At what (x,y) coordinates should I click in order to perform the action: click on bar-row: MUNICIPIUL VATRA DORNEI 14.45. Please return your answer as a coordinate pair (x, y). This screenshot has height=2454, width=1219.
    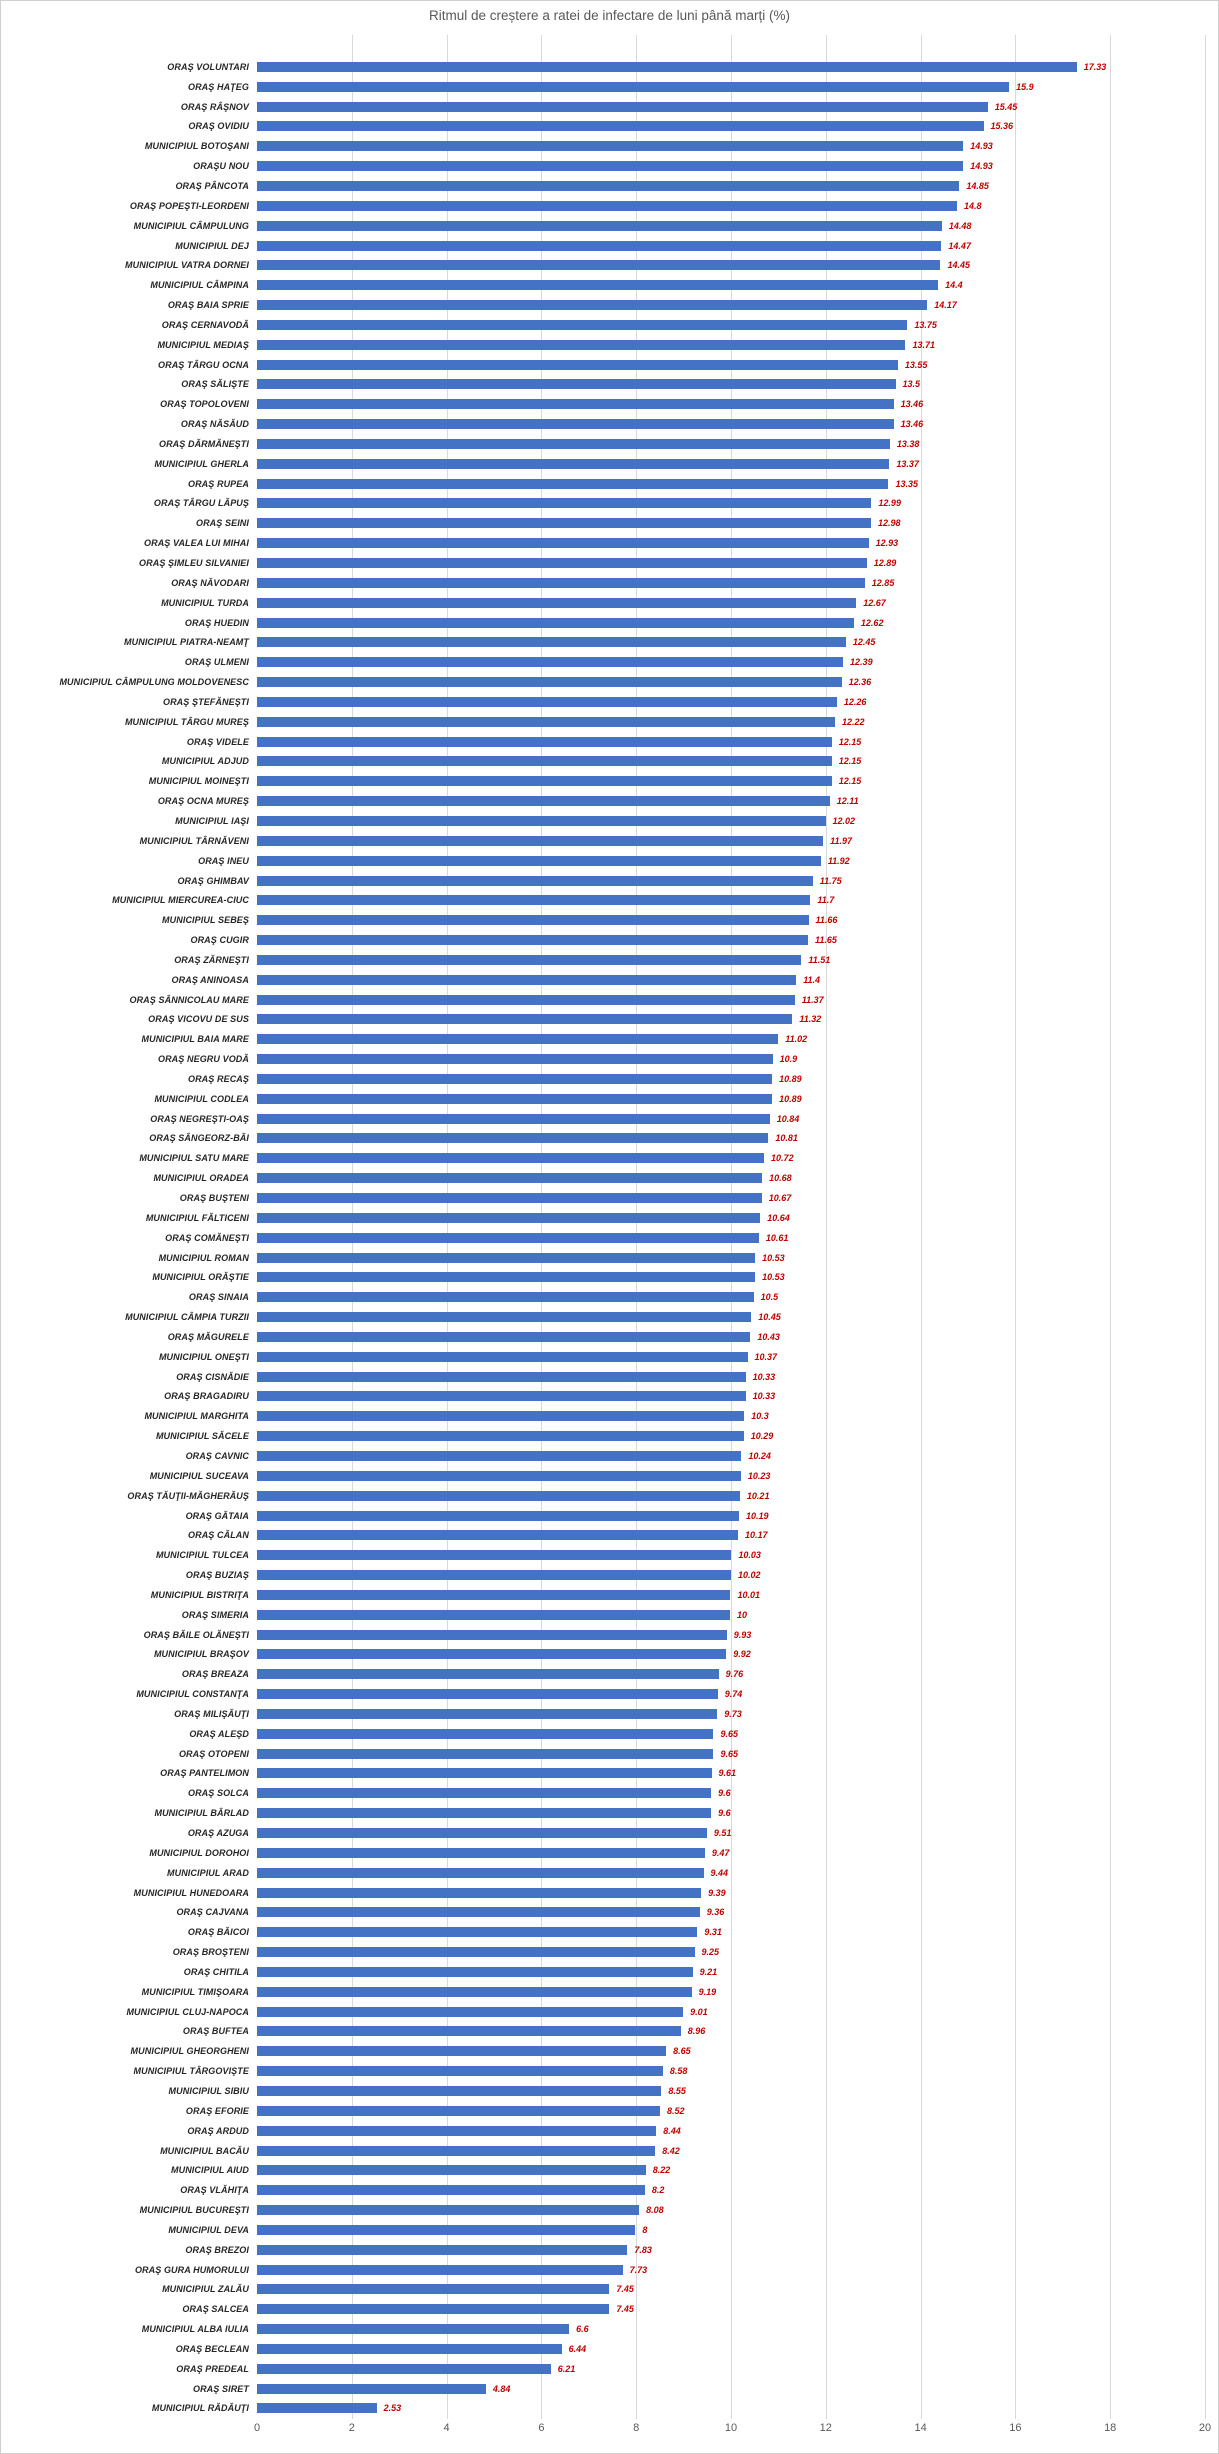
    Looking at the image, I should click on (602, 265).